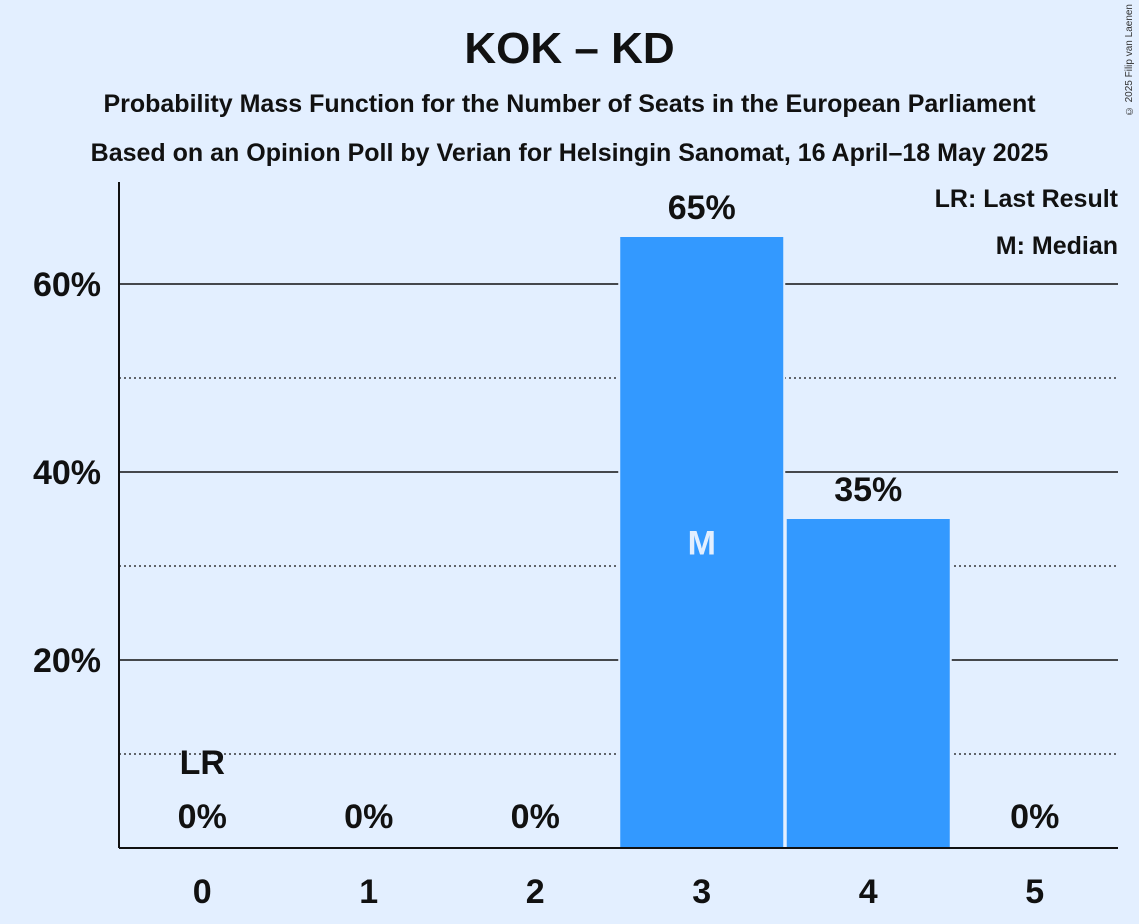 The height and width of the screenshot is (924, 1139). I want to click on y-tick-label: 40%, so click(67, 473).